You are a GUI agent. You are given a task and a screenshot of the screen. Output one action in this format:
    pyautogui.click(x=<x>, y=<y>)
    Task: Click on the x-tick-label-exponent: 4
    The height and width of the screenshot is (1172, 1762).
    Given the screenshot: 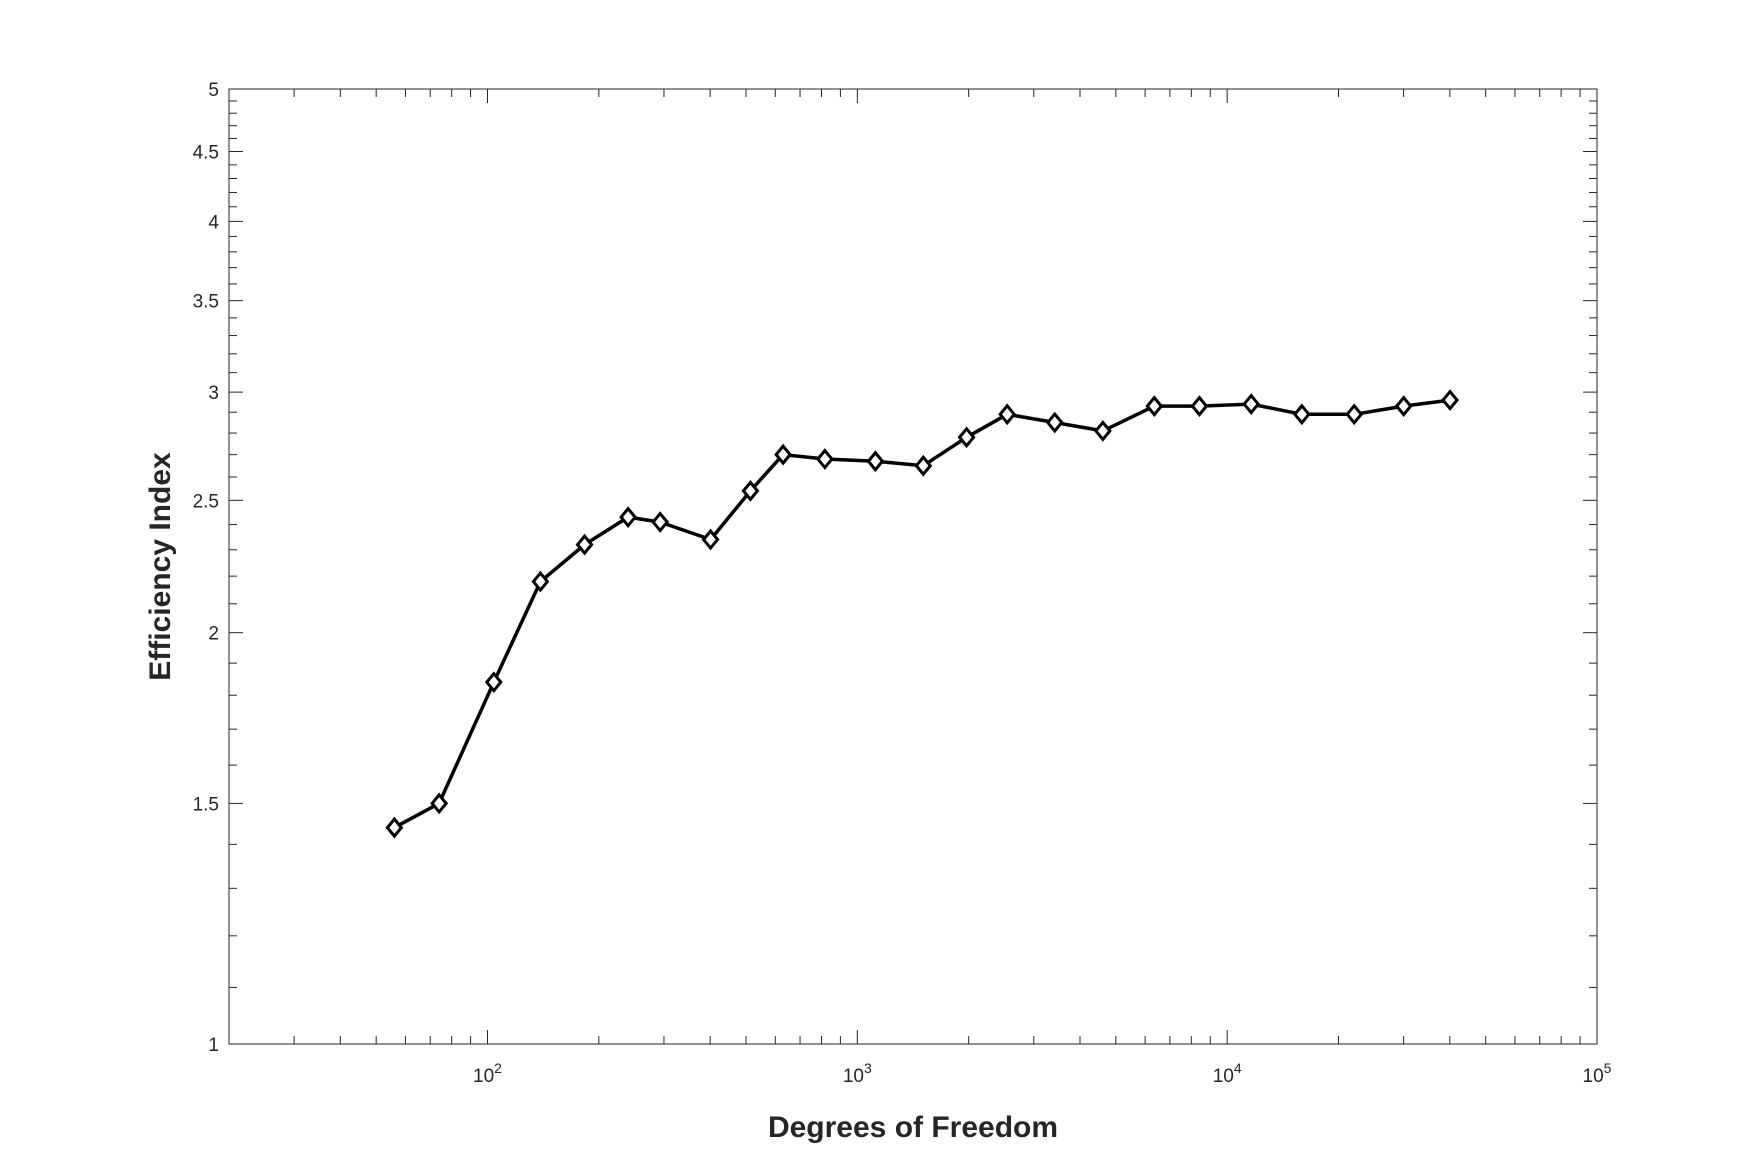 What is the action you would take?
    pyautogui.click(x=1238, y=1068)
    